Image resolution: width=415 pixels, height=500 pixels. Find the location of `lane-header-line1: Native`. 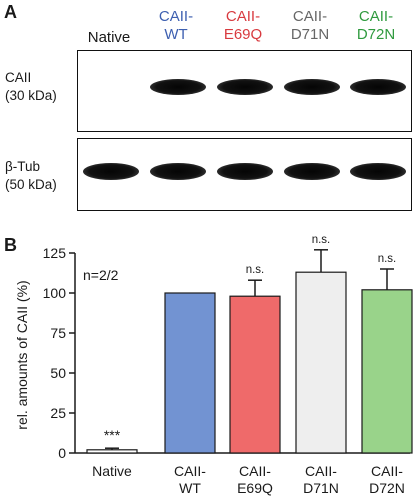

lane-header-line1: Native is located at coordinates (109, 37).